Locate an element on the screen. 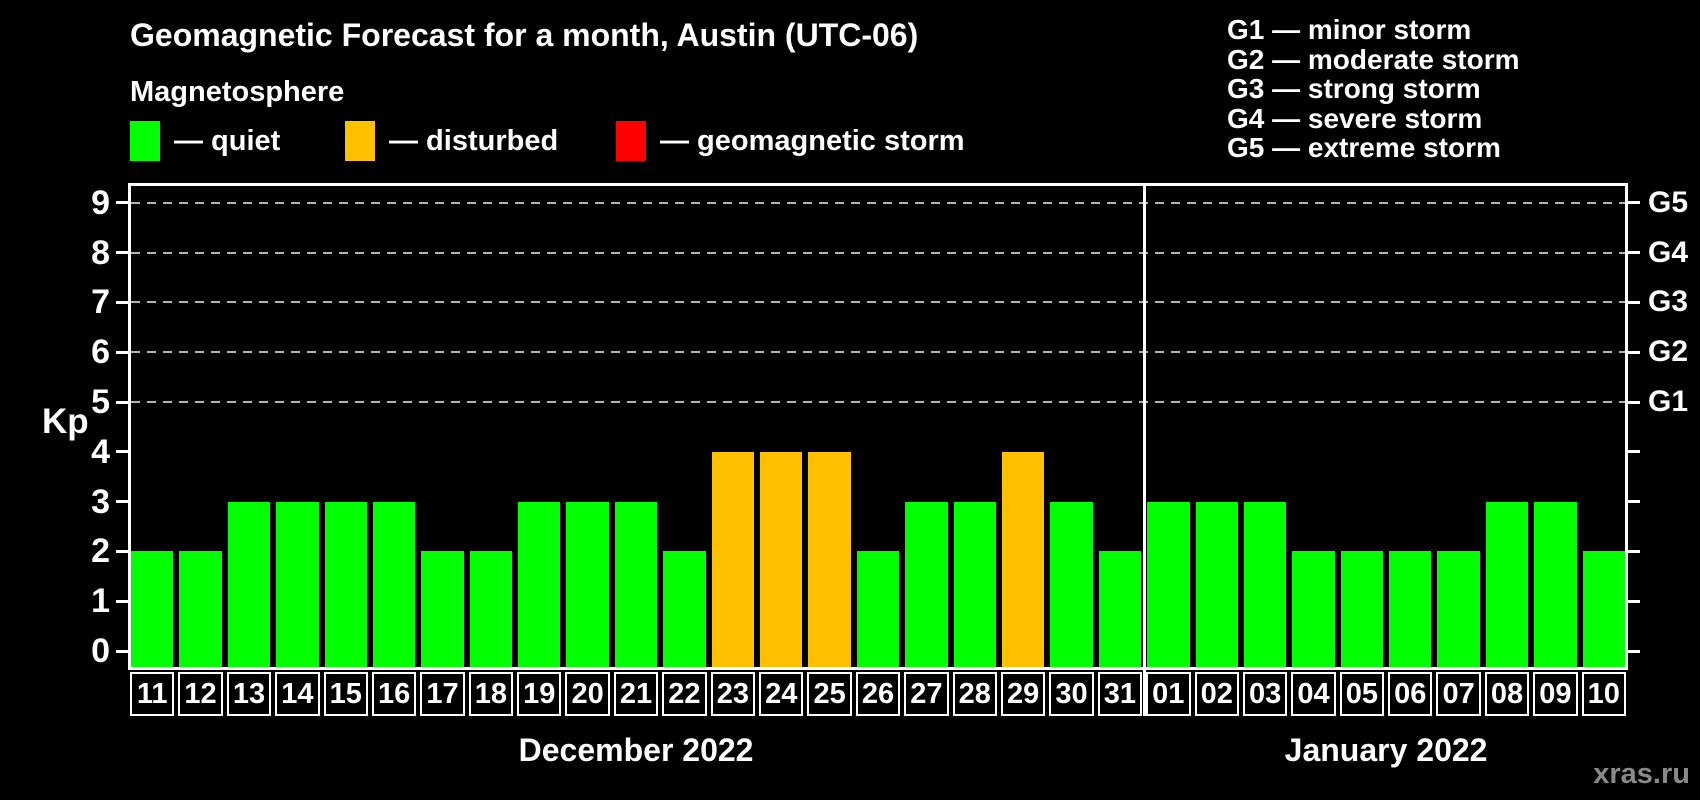 The image size is (1700, 800). date-box: 03 is located at coordinates (1265, 694).